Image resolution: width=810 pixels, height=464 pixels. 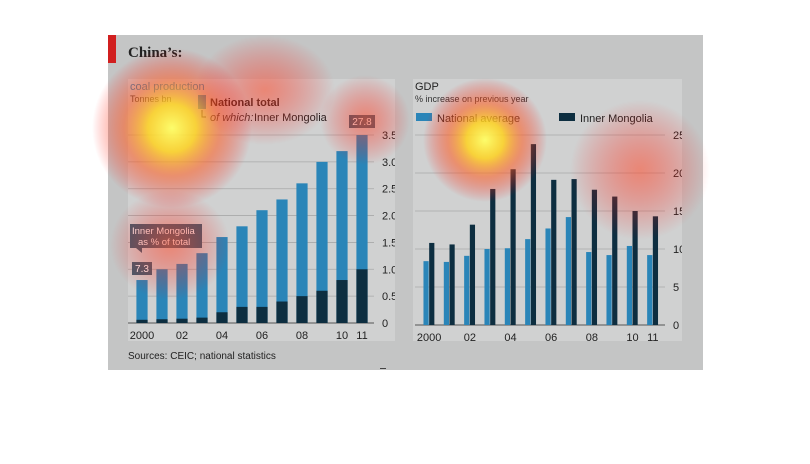 I want to click on annotation-text-line1: Inner Mongolia, so click(x=164, y=231).